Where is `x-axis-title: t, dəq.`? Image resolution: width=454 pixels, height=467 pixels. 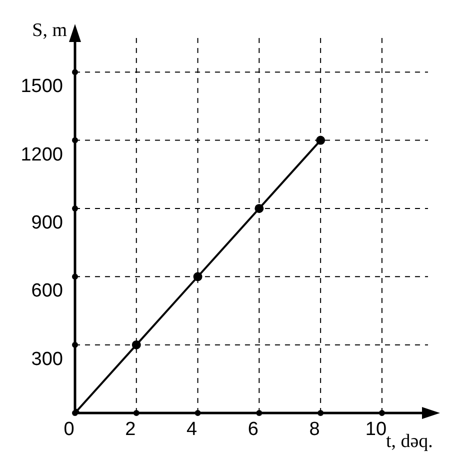 x-axis-title: t, dəq. is located at coordinates (409, 441).